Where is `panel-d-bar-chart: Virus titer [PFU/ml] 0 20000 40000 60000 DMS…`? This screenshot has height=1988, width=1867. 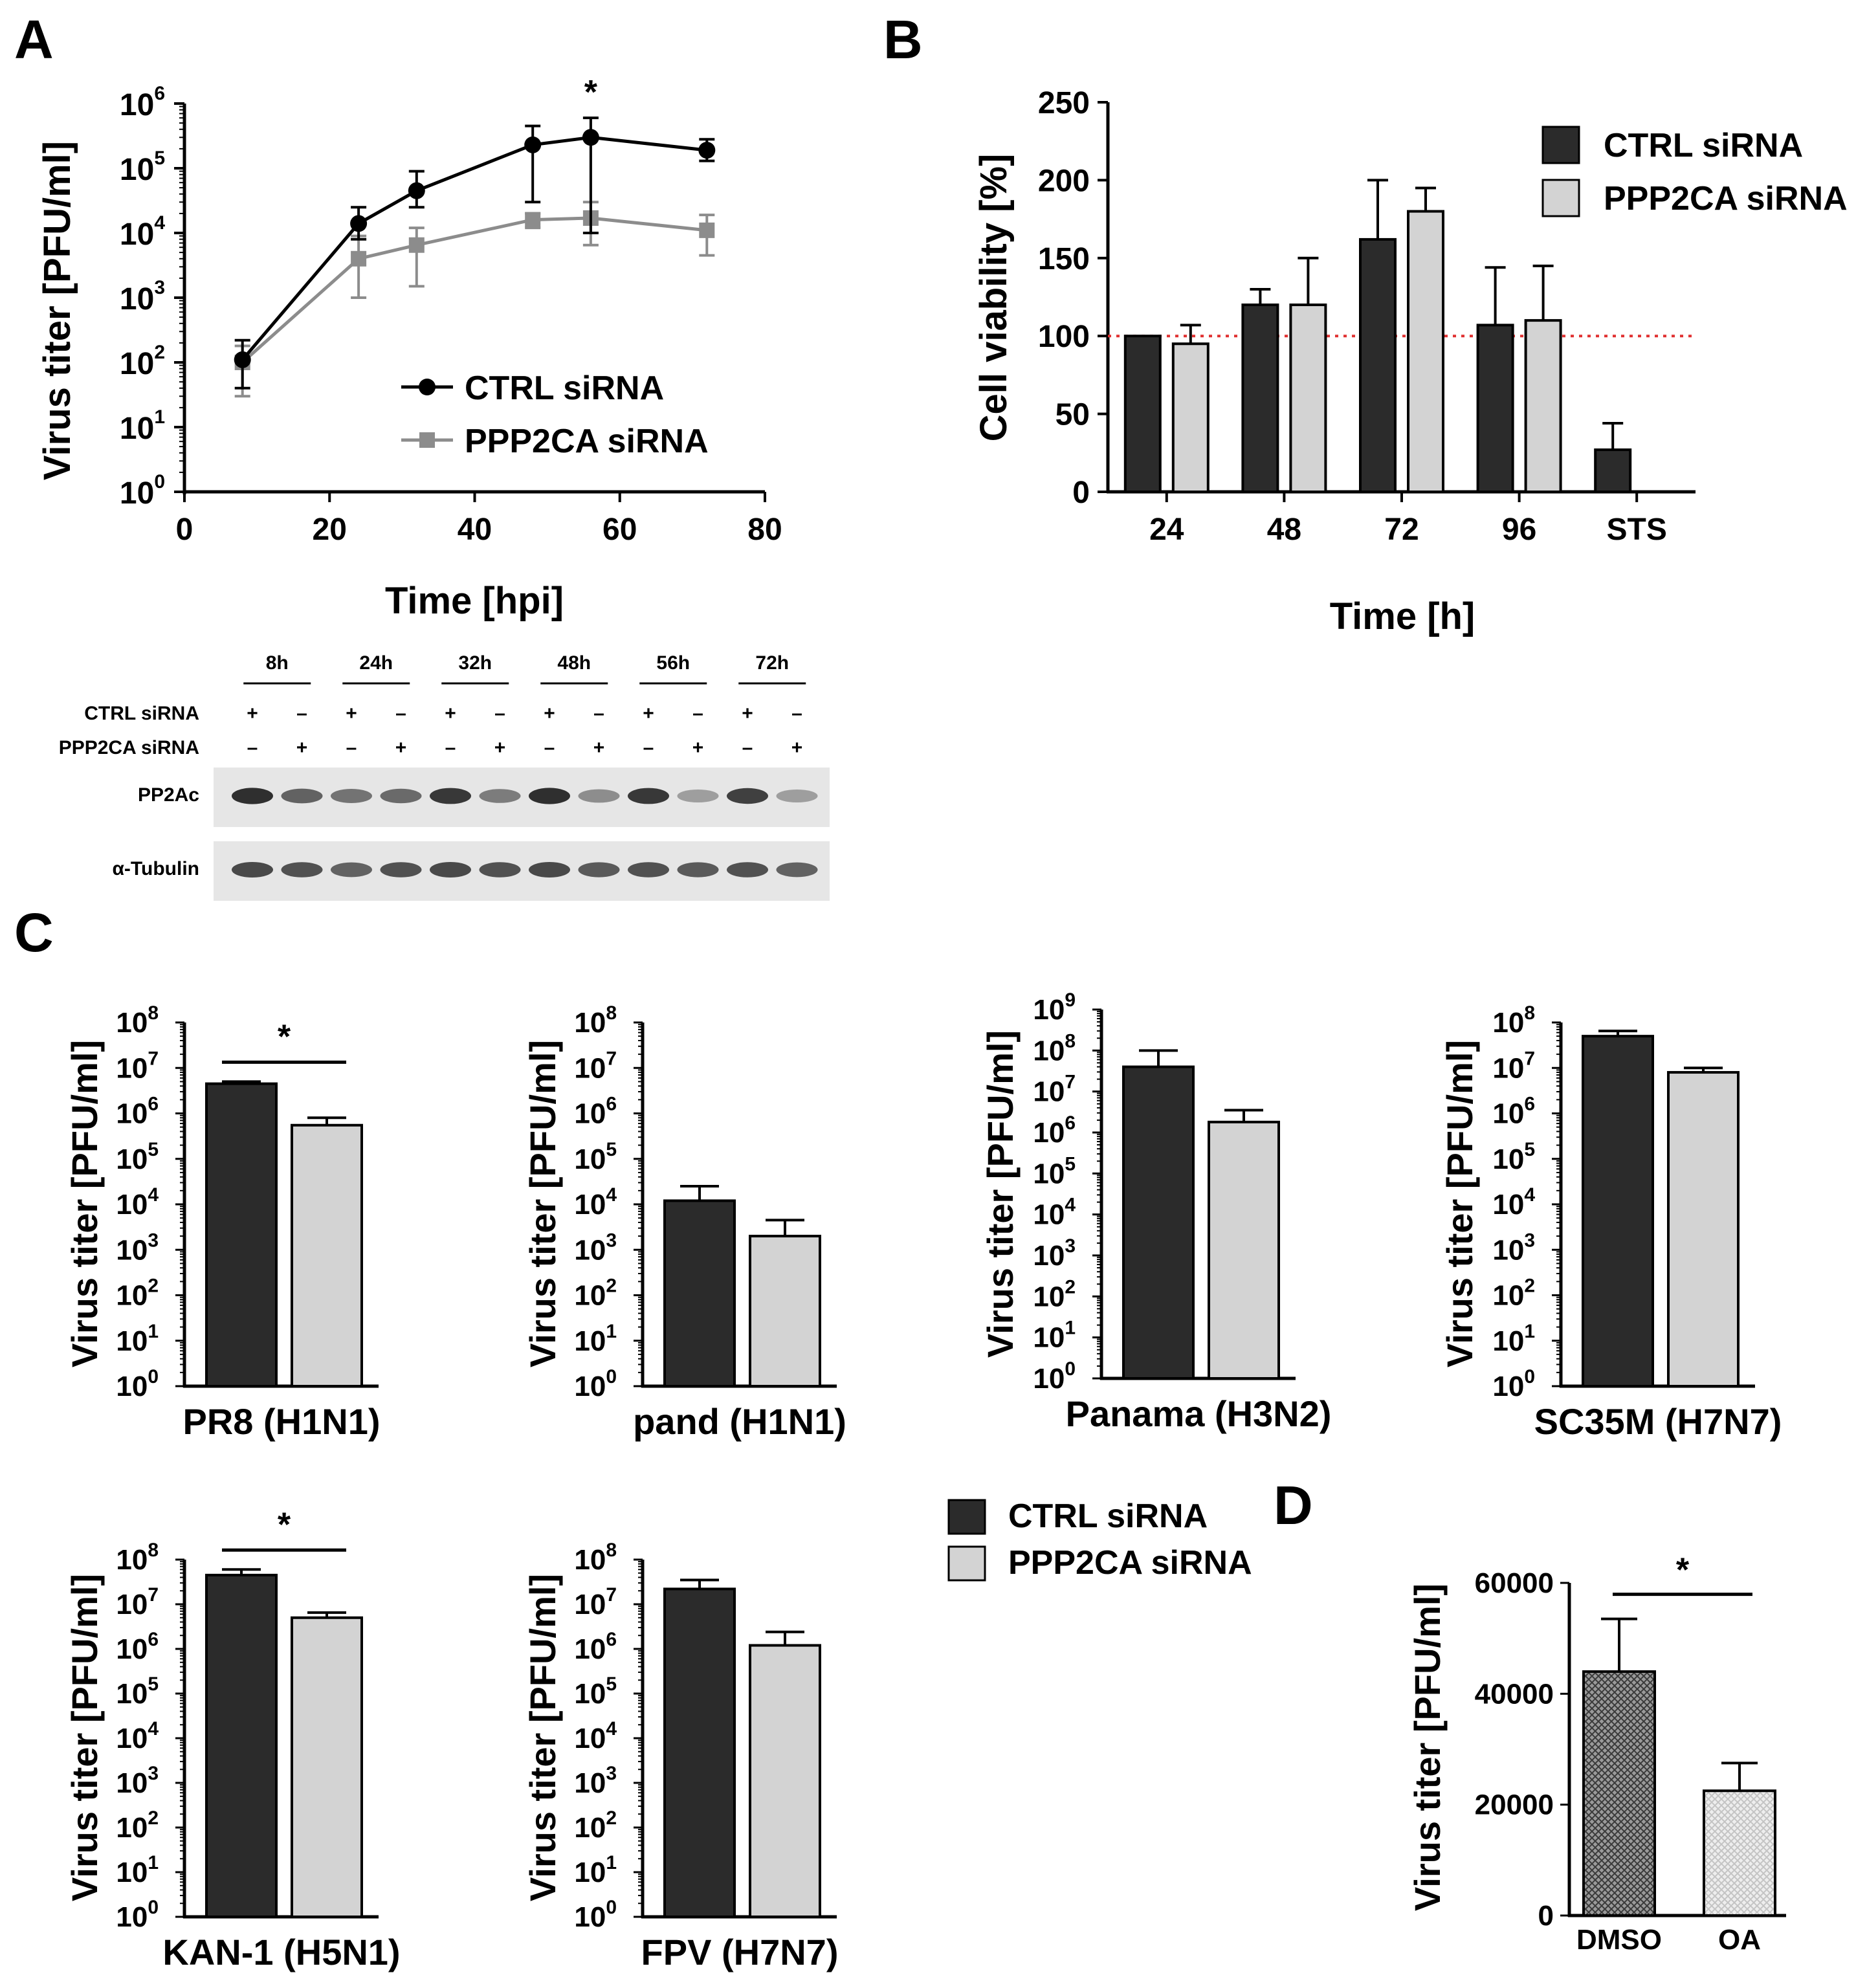 panel-d-bar-chart: Virus titer [PFU/ml] 0 20000 40000 60000 DMS… is located at coordinates (1596, 1754).